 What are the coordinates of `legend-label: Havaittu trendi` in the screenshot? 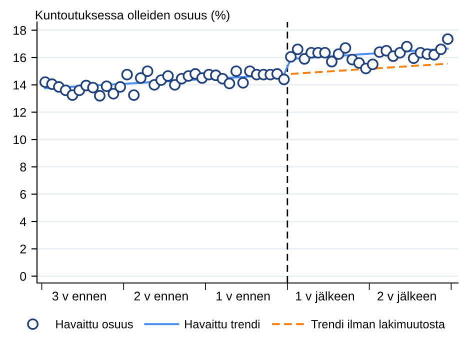 It's located at (222, 324).